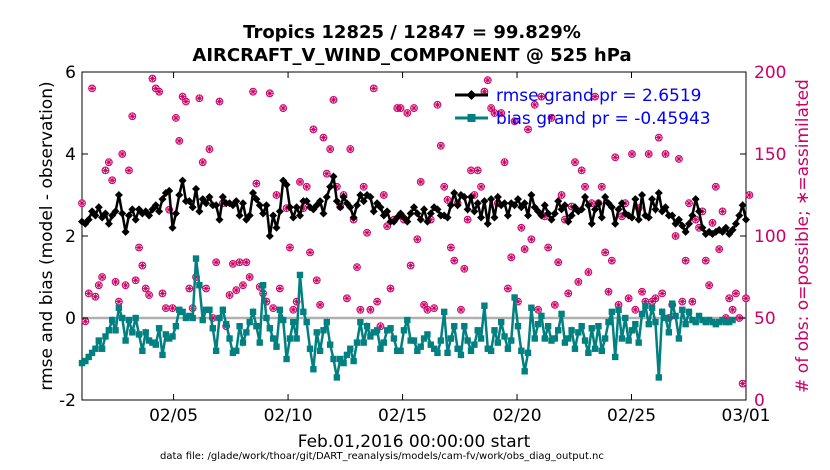 The image size is (830, 470). What do you see at coordinates (517, 416) in the screenshot?
I see `x-tick-label: 02/20` at bounding box center [517, 416].